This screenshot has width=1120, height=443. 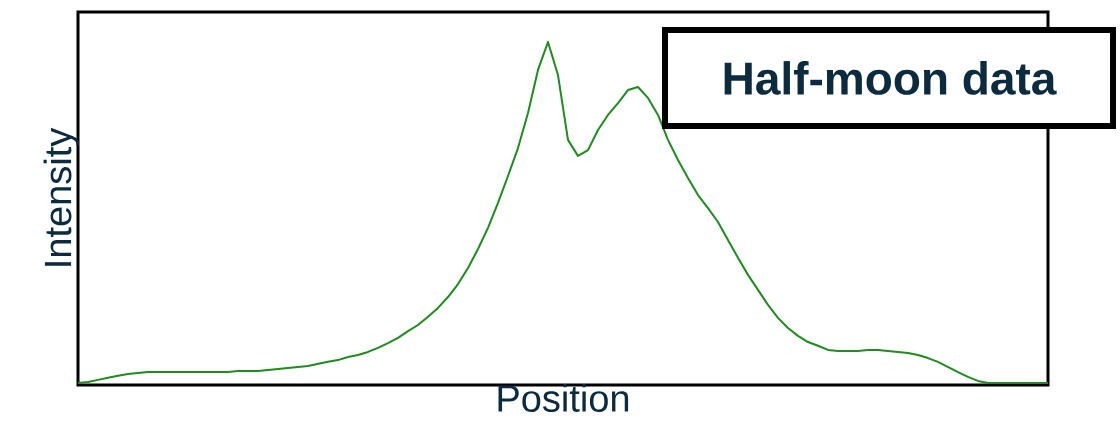 What do you see at coordinates (61, 196) in the screenshot?
I see `y-axis-title: Intensity` at bounding box center [61, 196].